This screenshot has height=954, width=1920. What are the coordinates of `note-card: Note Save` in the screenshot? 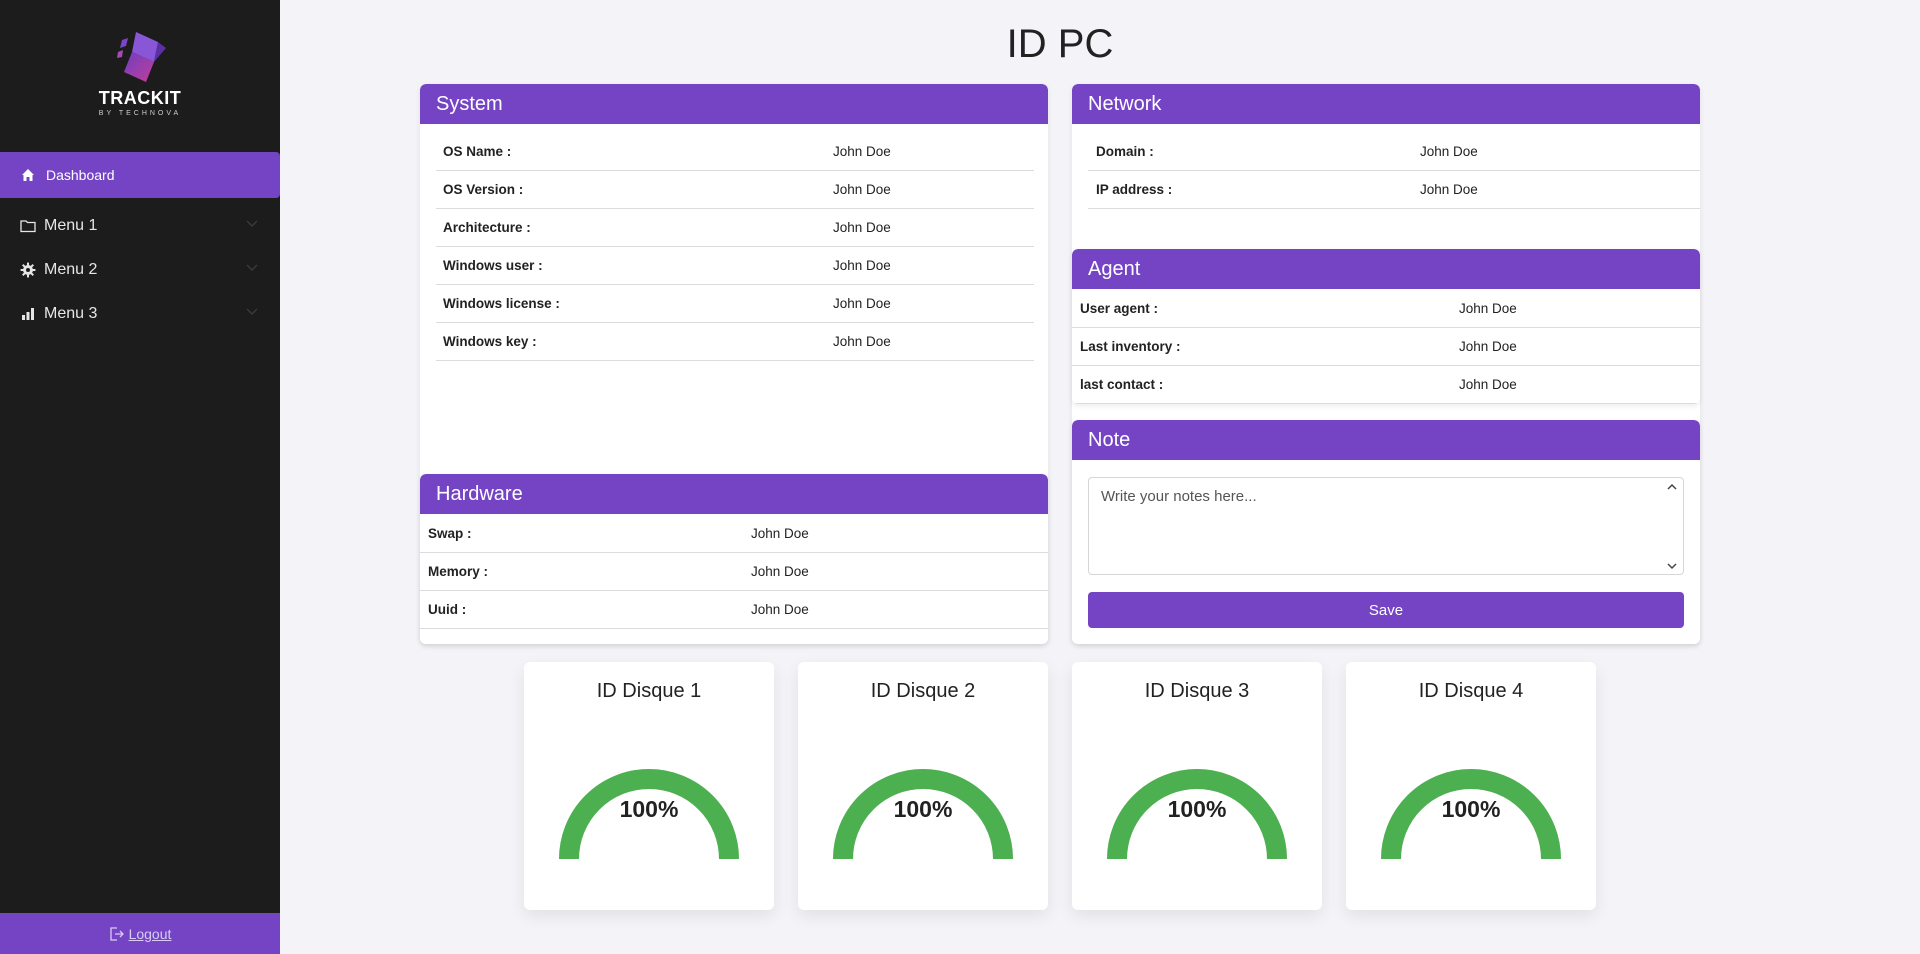 It's located at (1386, 532).